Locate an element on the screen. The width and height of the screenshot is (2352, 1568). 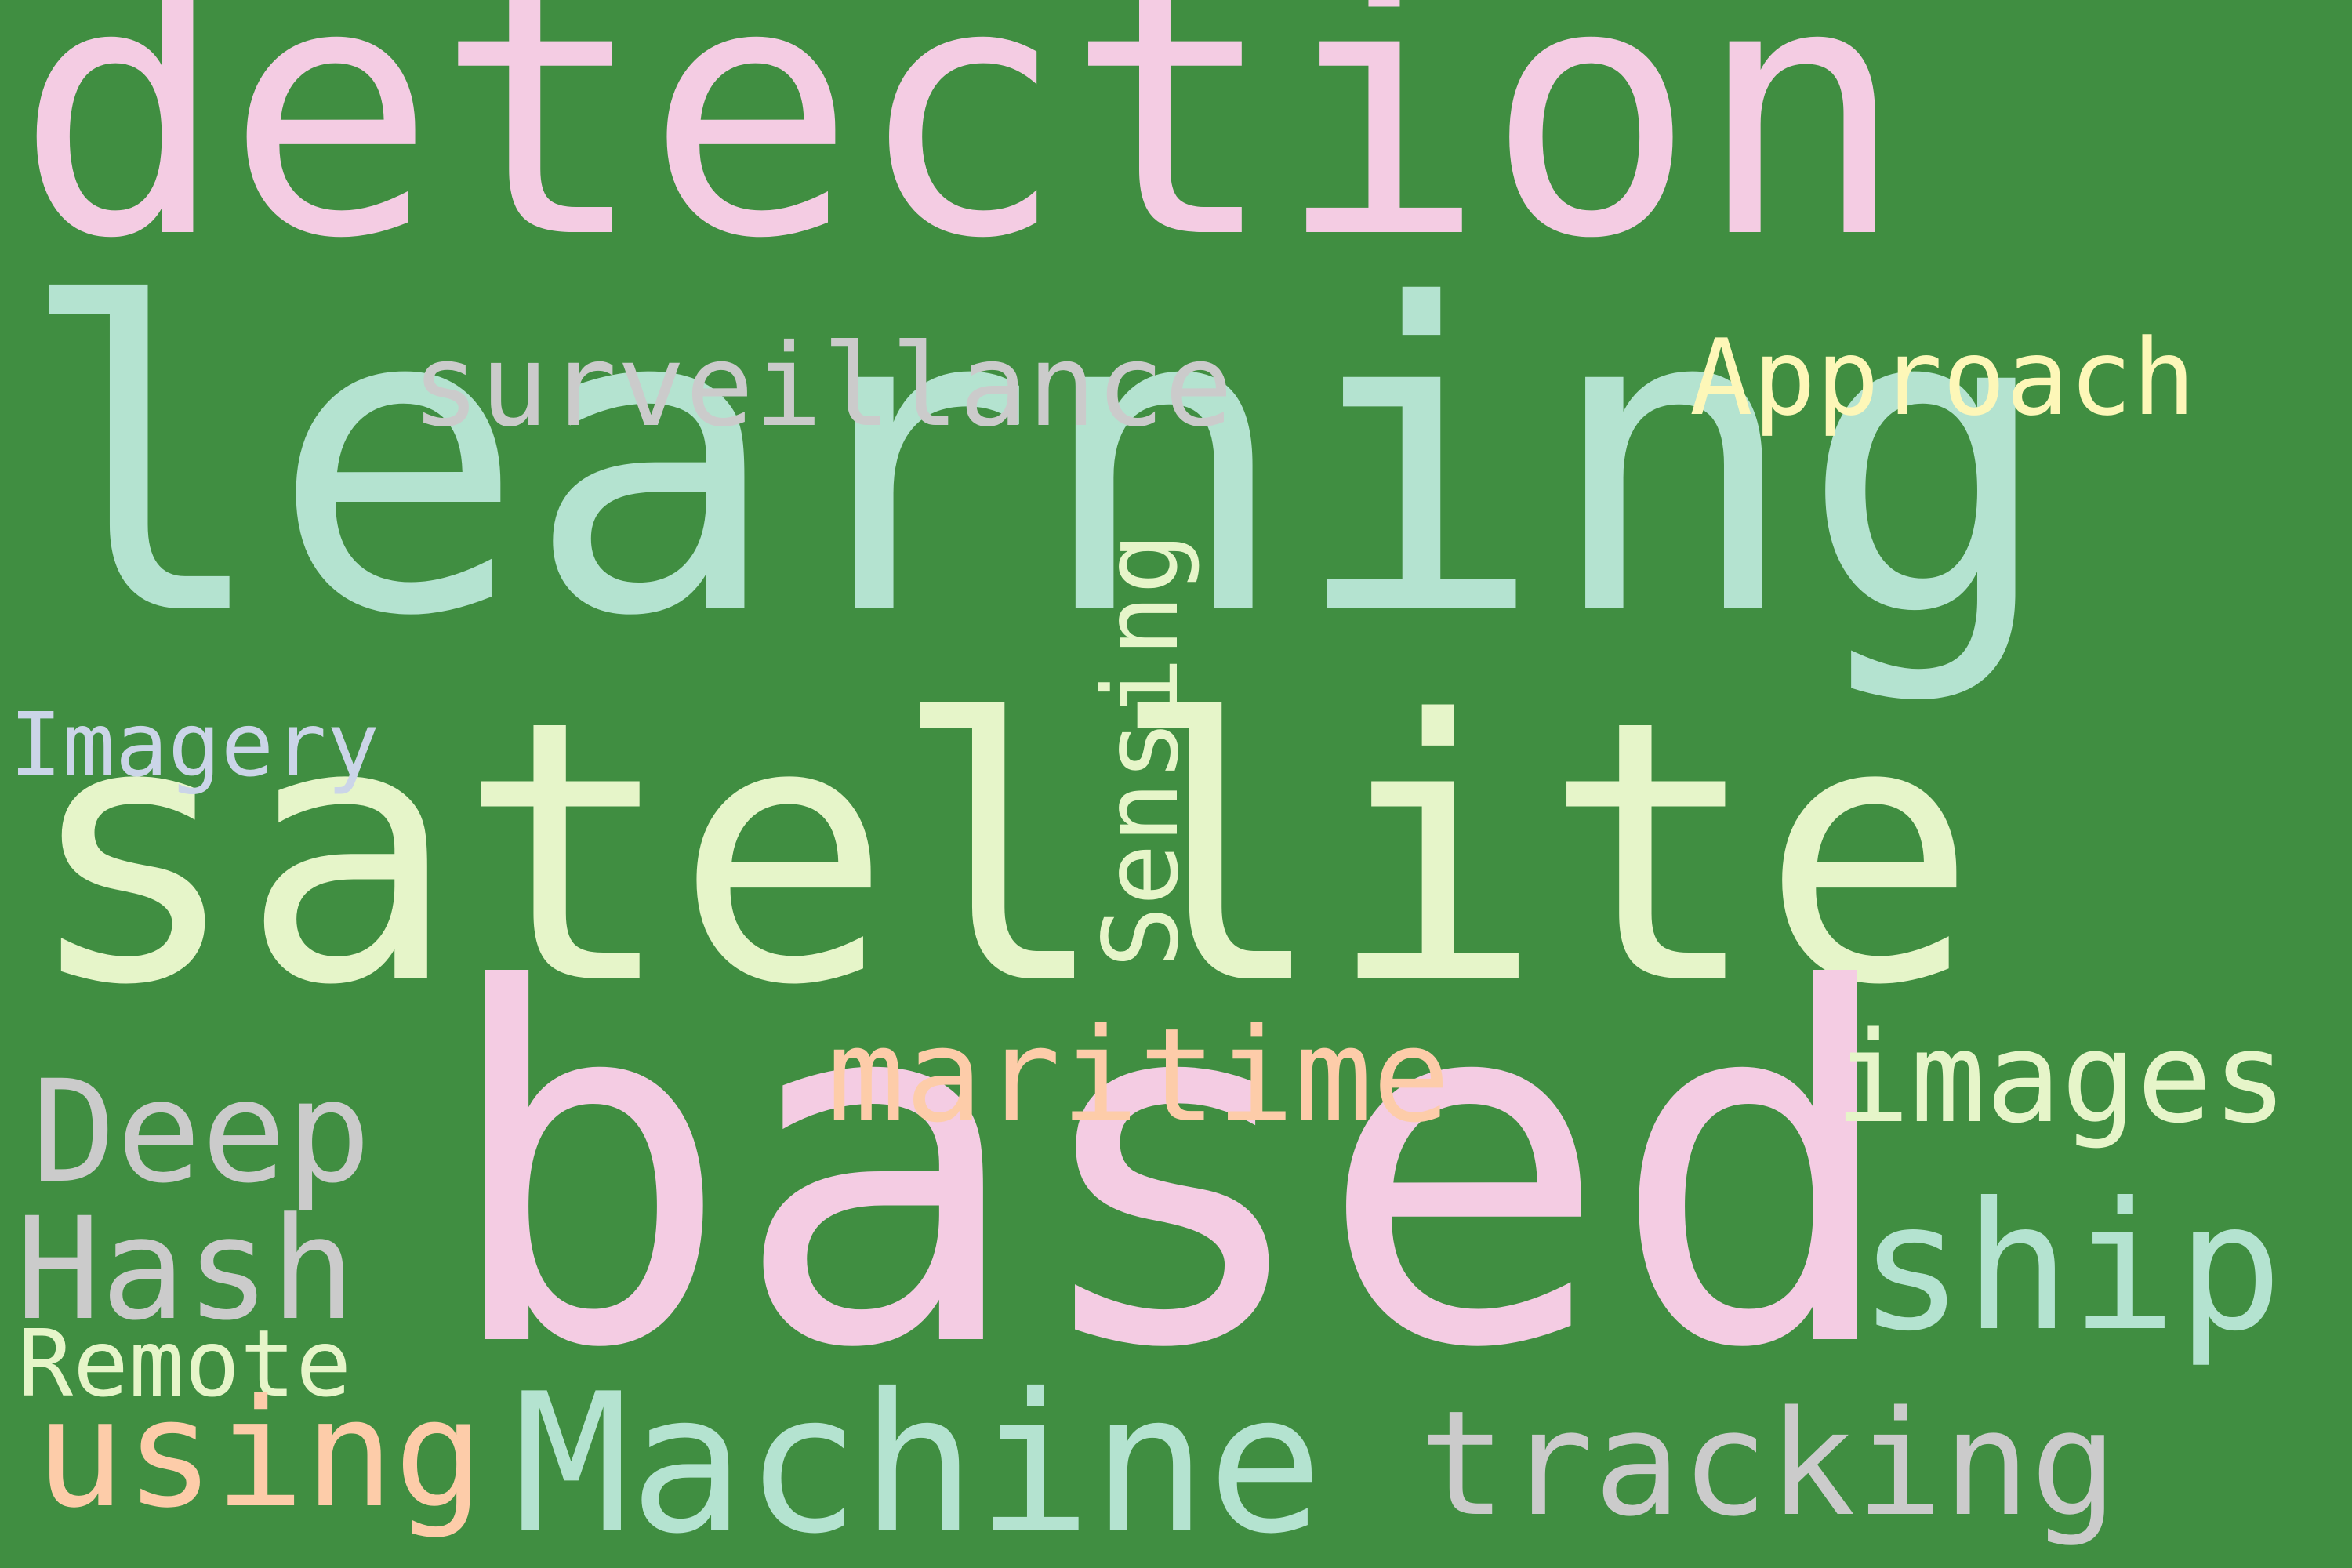
word-imagery: Imagery is located at coordinates (195, 746).